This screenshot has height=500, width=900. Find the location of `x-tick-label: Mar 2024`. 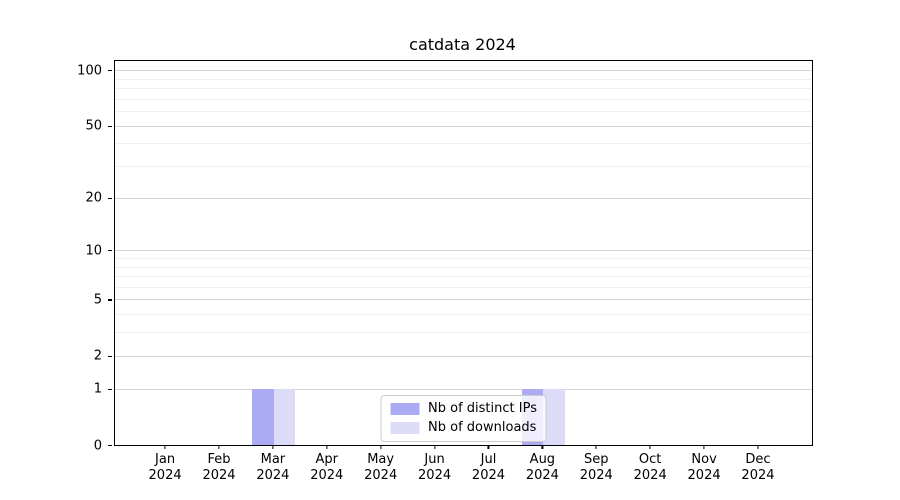

x-tick-label: Mar 2024 is located at coordinates (273, 467).